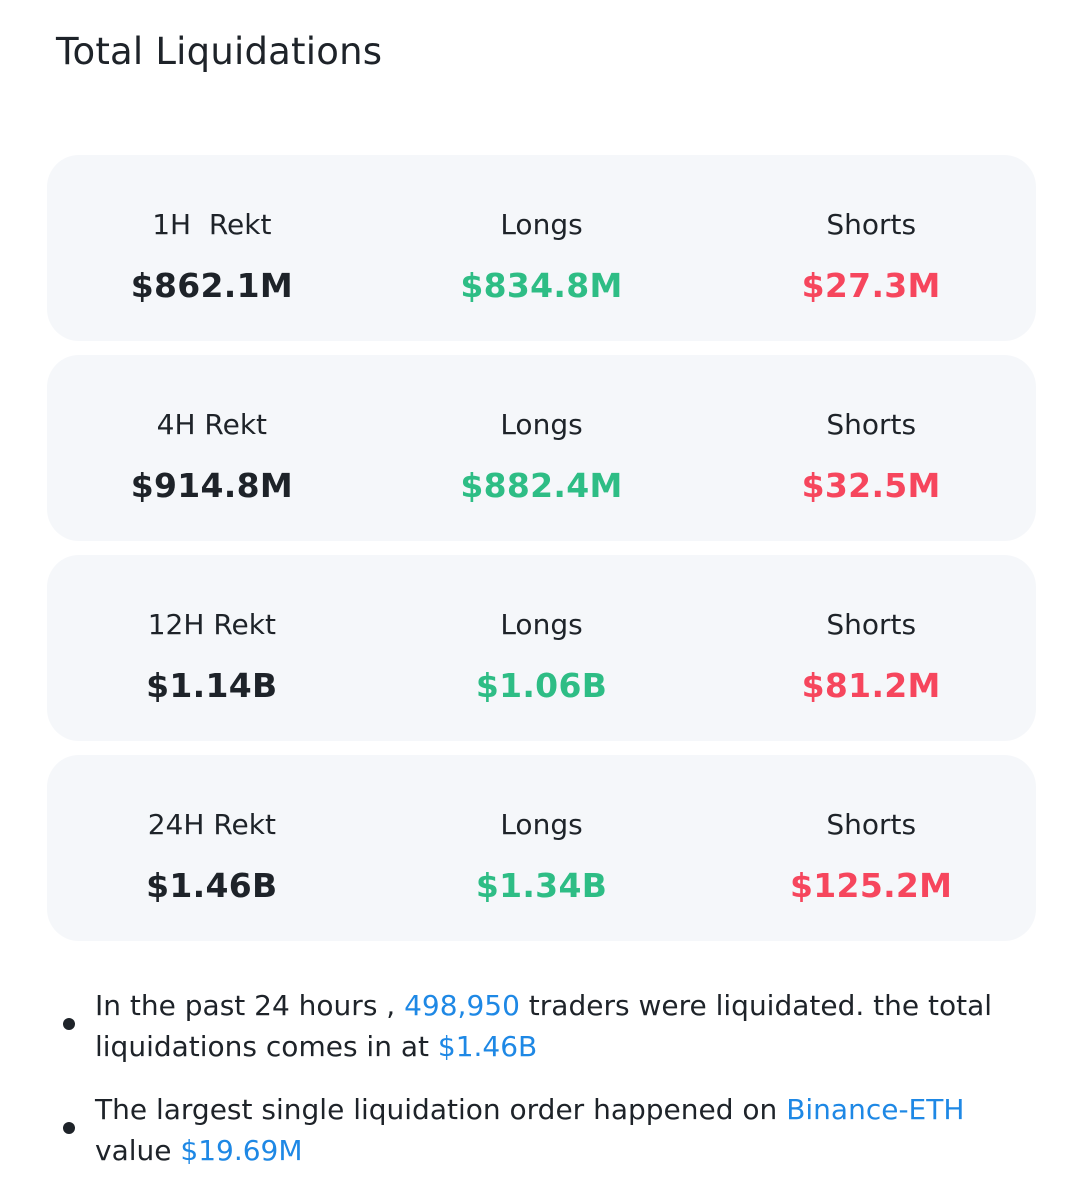 This screenshot has height=1200, width=1083. I want to click on period-label: 12H Rekt, so click(211, 624).